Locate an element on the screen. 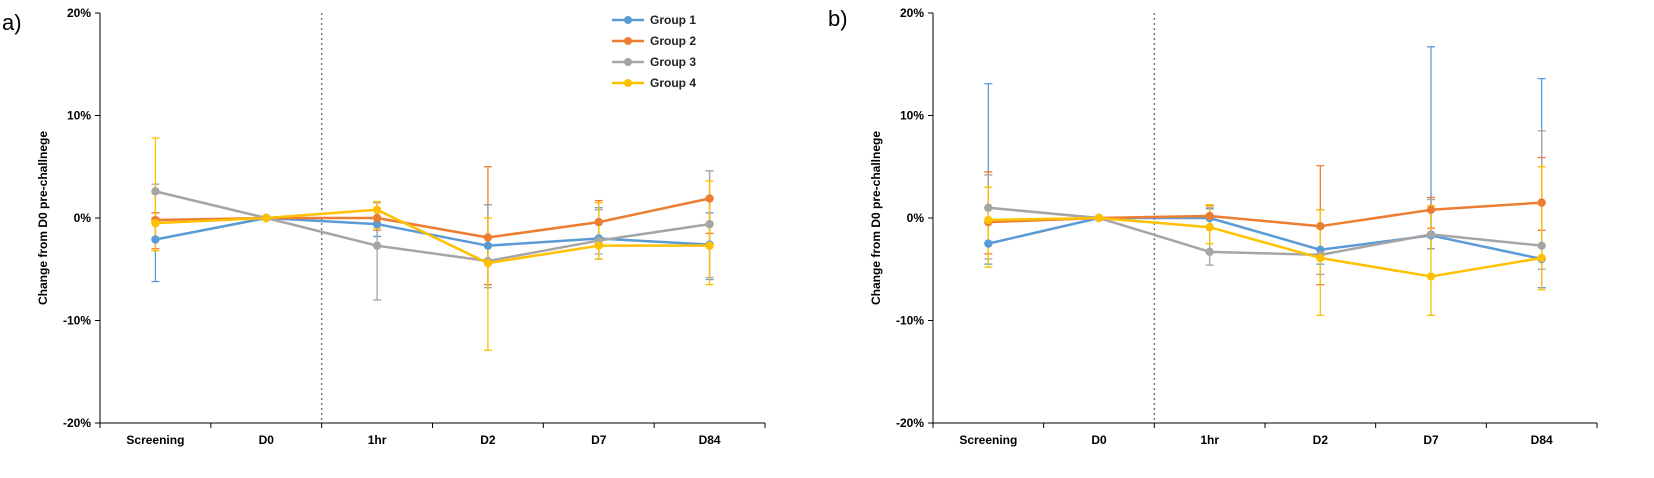  legend-item-group-4: Group 4 is located at coordinates (654, 83).